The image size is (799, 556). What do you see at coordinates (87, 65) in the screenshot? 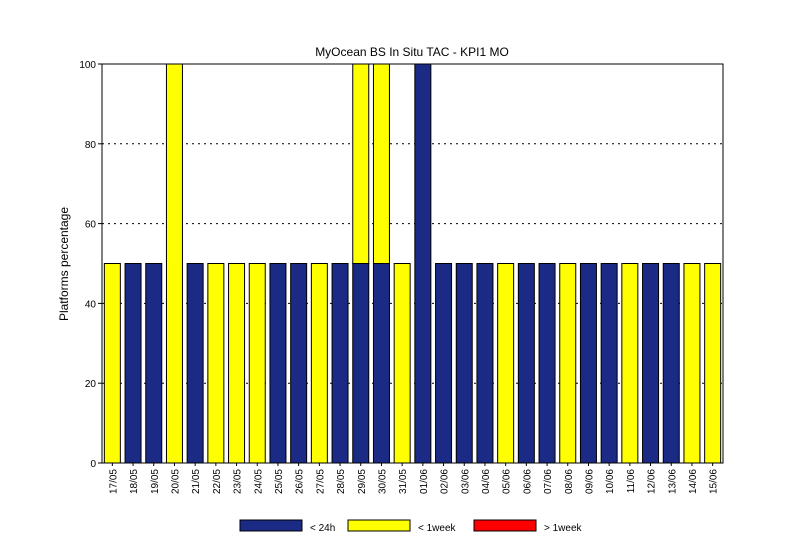
I see `y-tick-label: 100` at bounding box center [87, 65].